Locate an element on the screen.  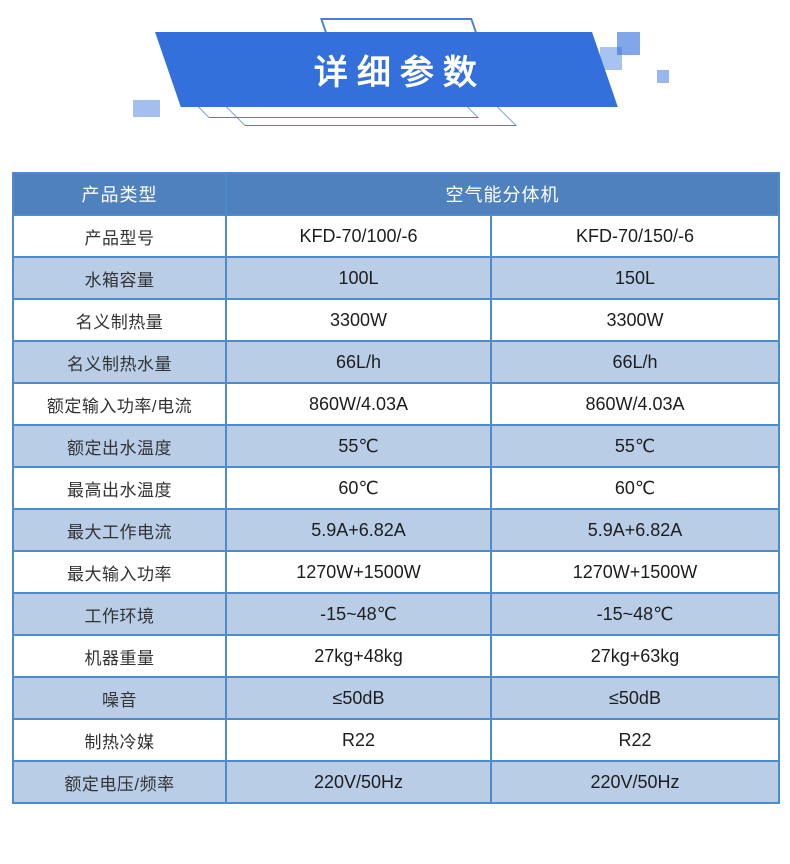
row-label: 工作环境 is located at coordinates (119, 614).